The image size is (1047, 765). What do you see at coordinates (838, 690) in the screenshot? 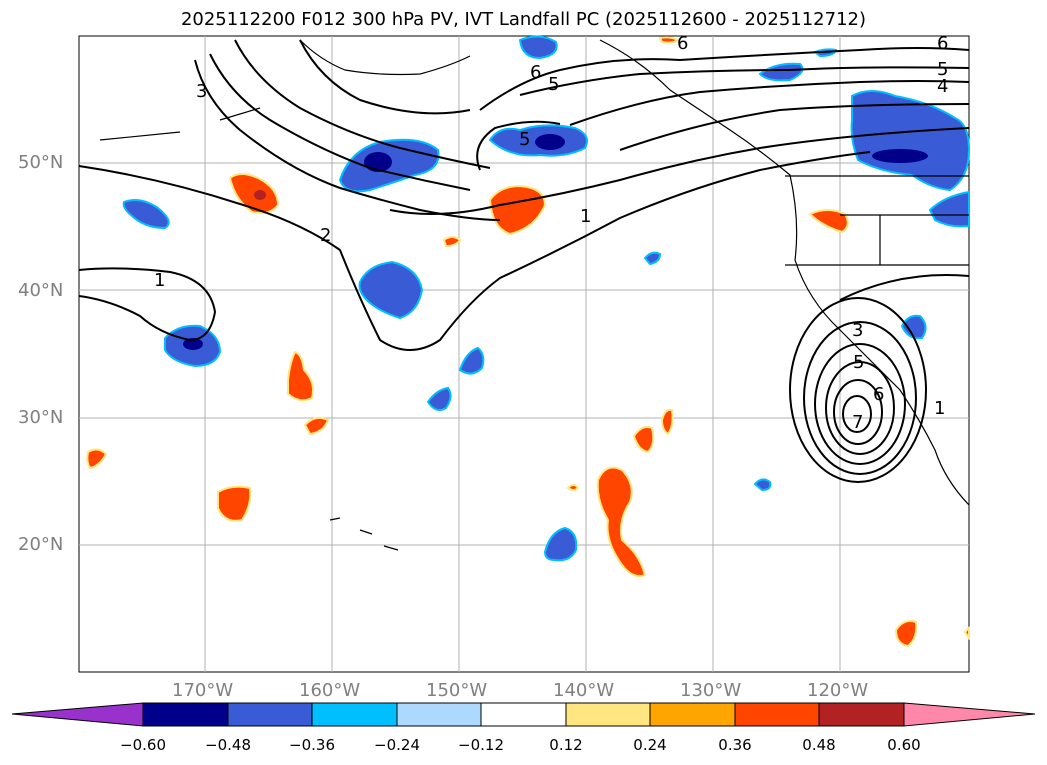
I see `lon-label: 120°W` at bounding box center [838, 690].